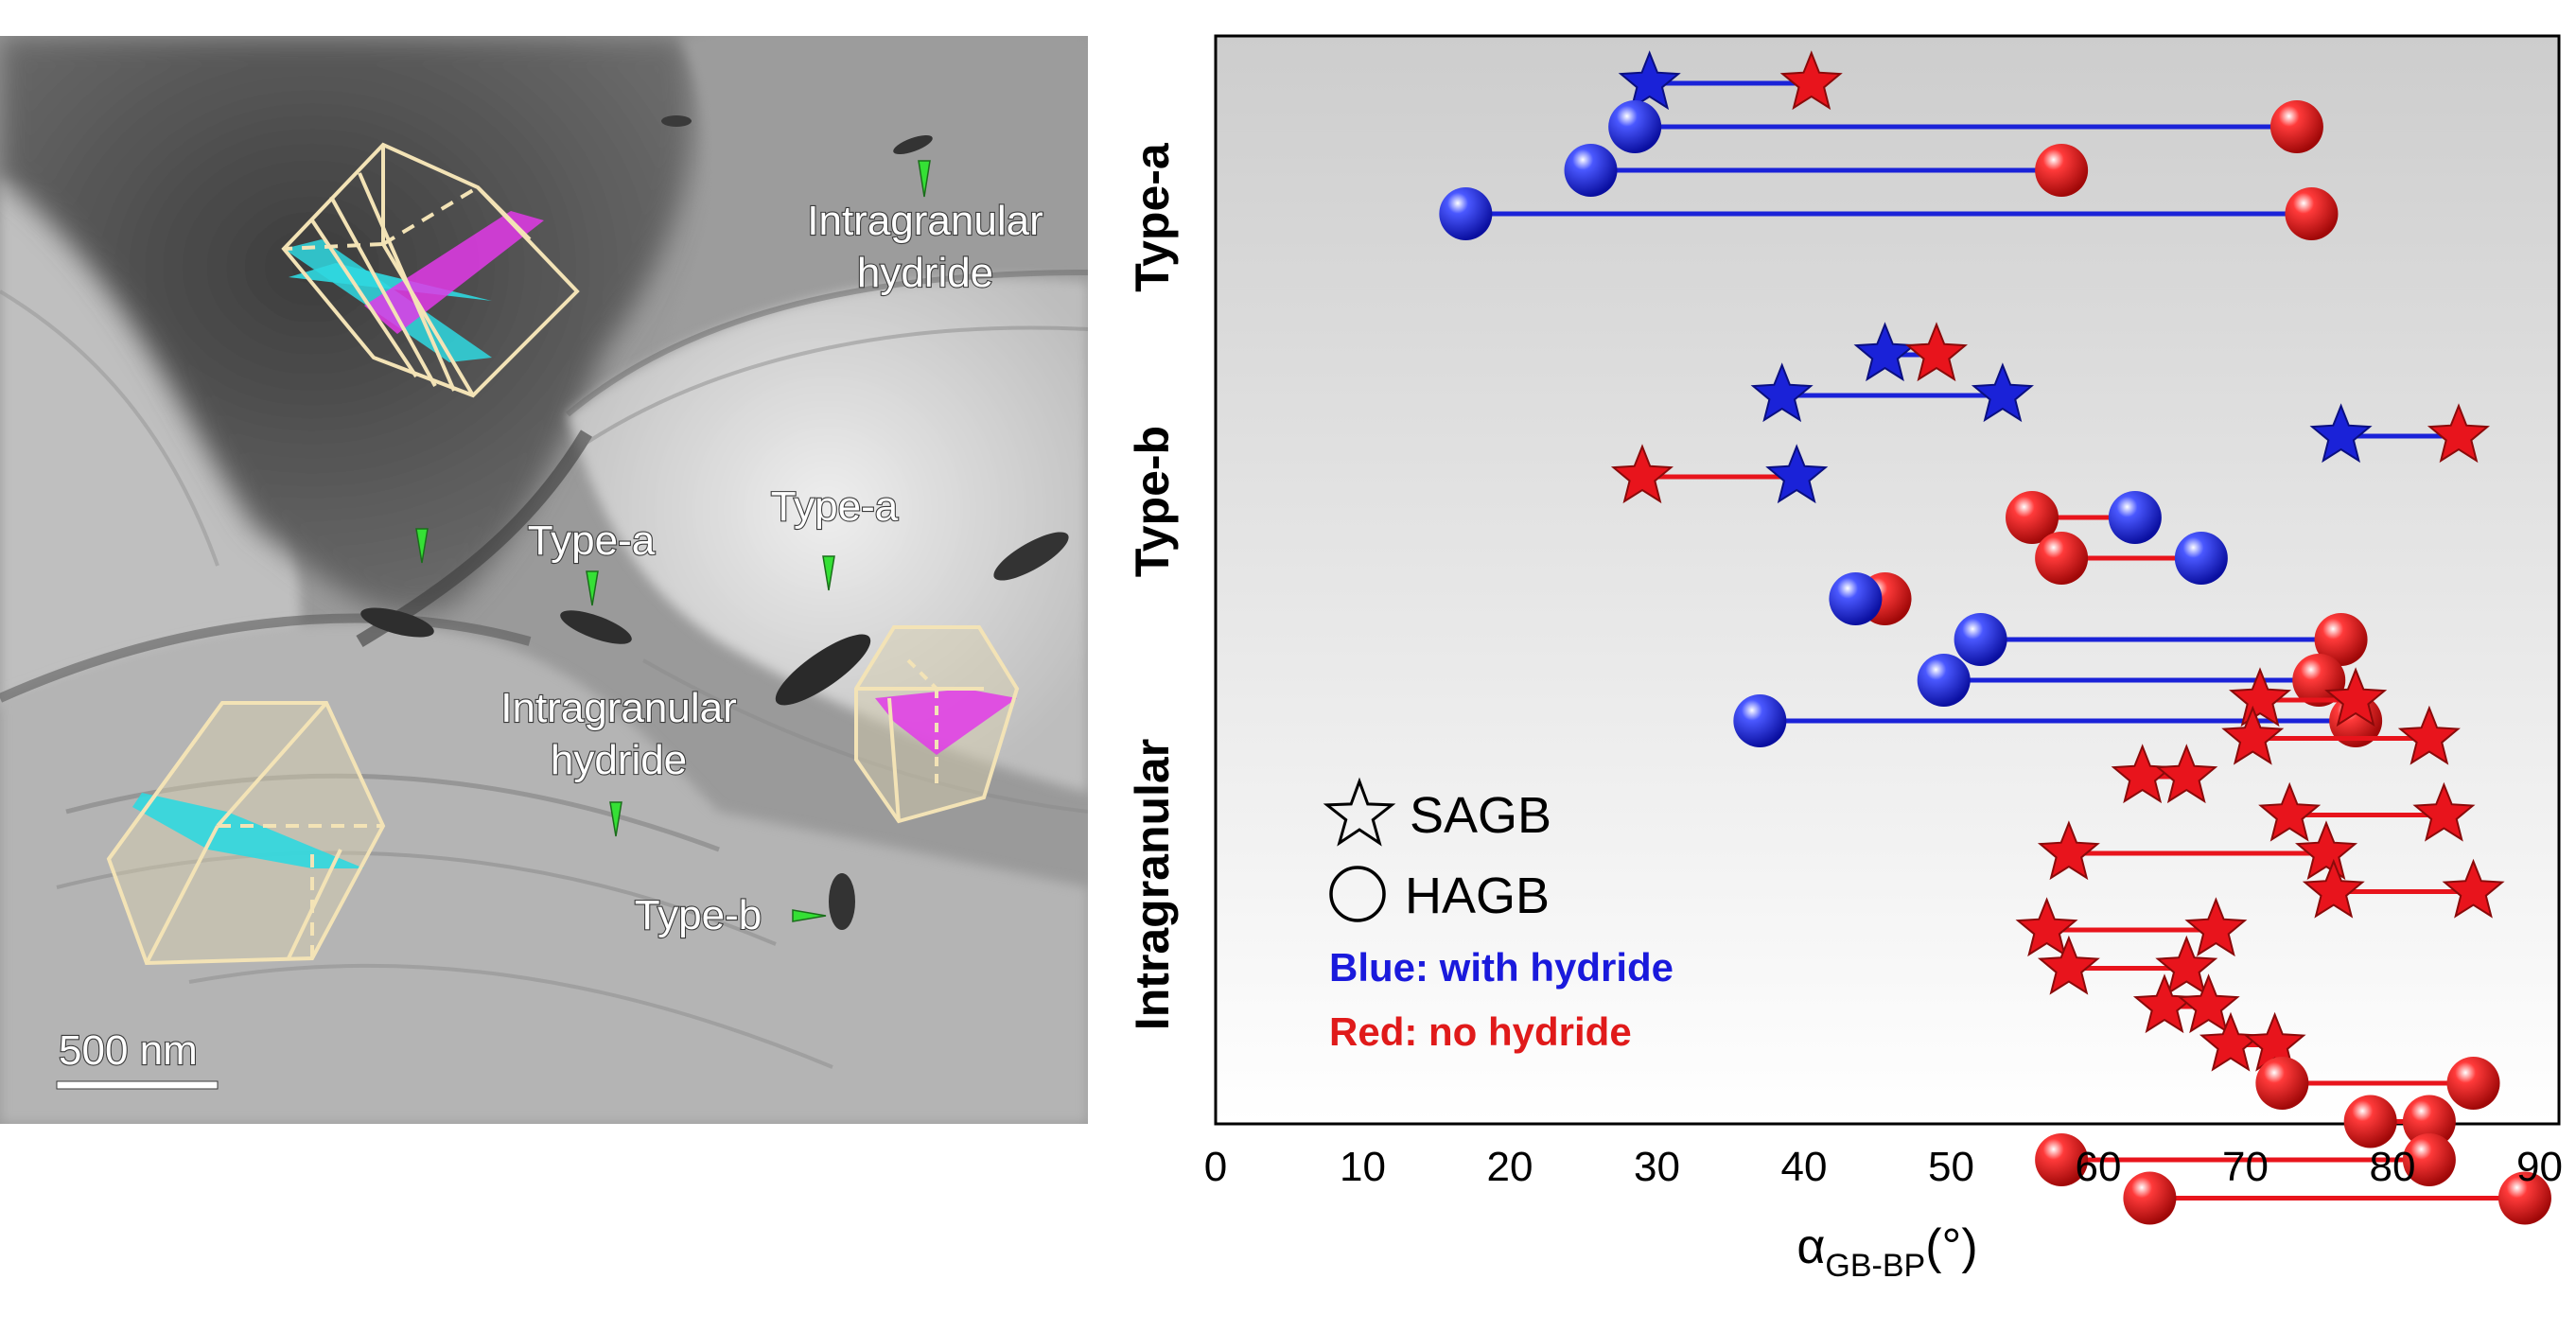 This screenshot has width=2576, height=1332. I want to click on x-tick-label: 50, so click(1951, 1167).